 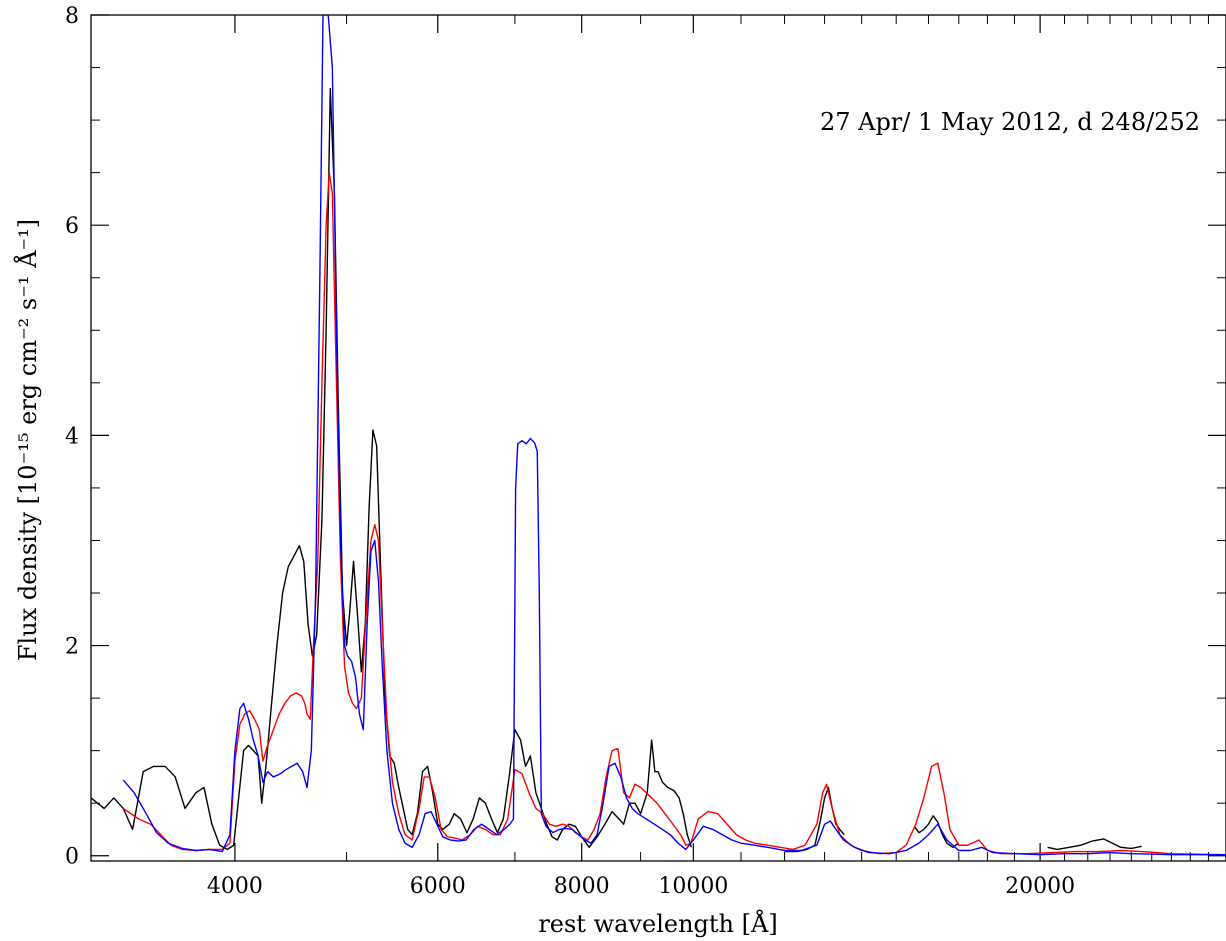 What do you see at coordinates (438, 886) in the screenshot?
I see `x-tick-label: 6000` at bounding box center [438, 886].